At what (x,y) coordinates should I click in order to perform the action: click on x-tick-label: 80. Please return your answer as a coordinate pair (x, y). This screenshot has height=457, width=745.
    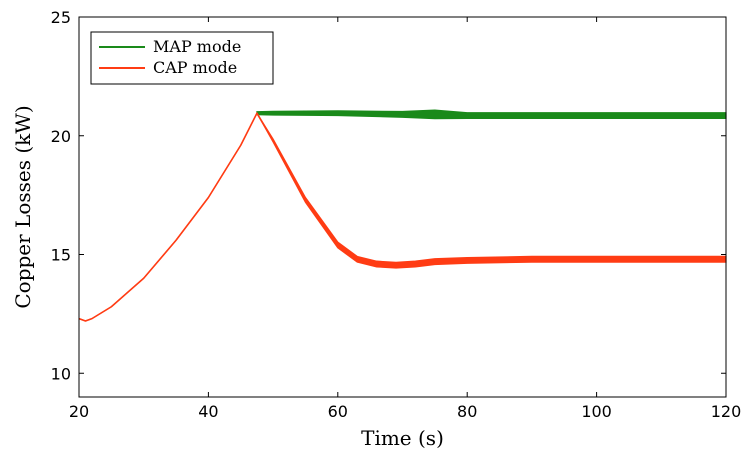
    Looking at the image, I should click on (467, 411).